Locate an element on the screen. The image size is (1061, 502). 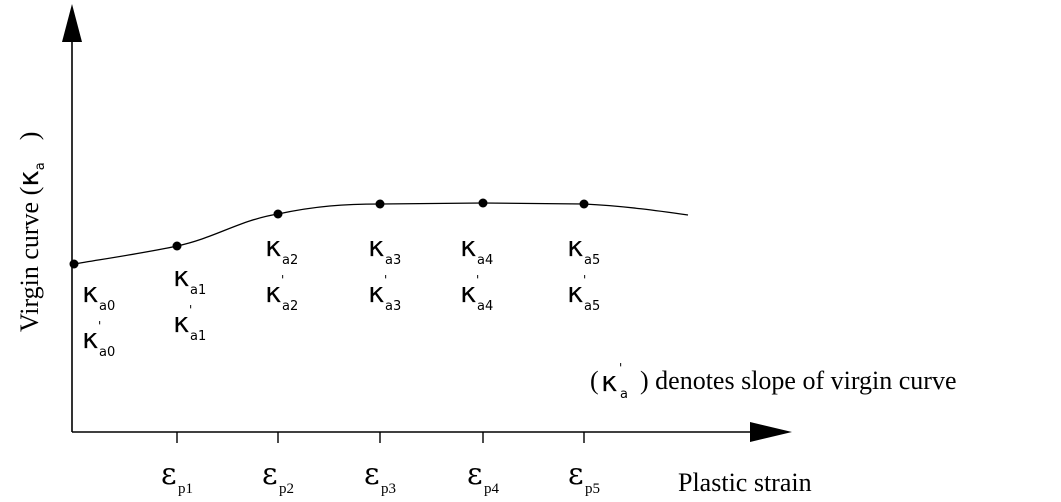
kappa-label-a2: κ a2 is located at coordinates (281, 249).